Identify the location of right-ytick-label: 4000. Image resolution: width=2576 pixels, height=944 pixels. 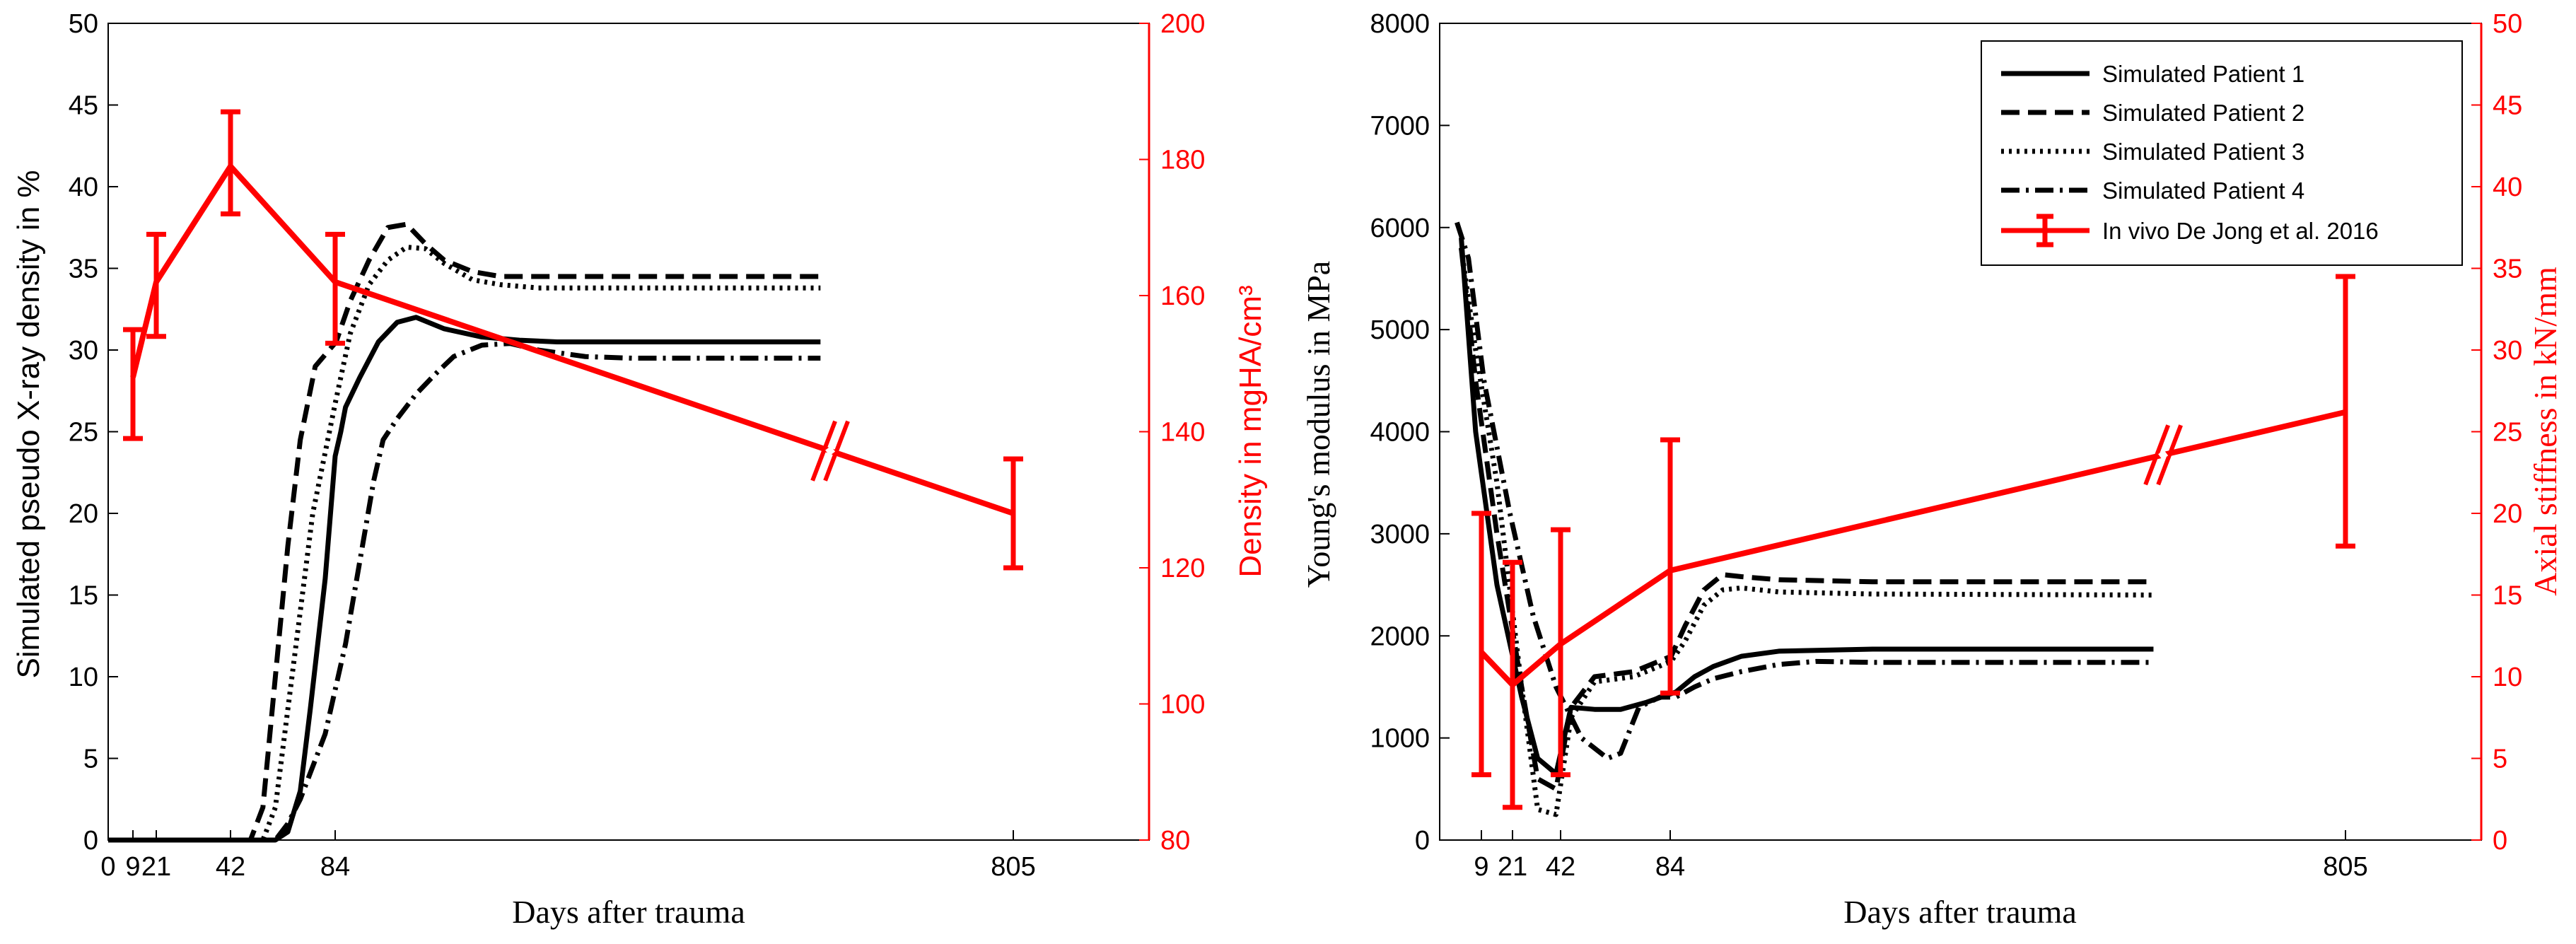
(1400, 433).